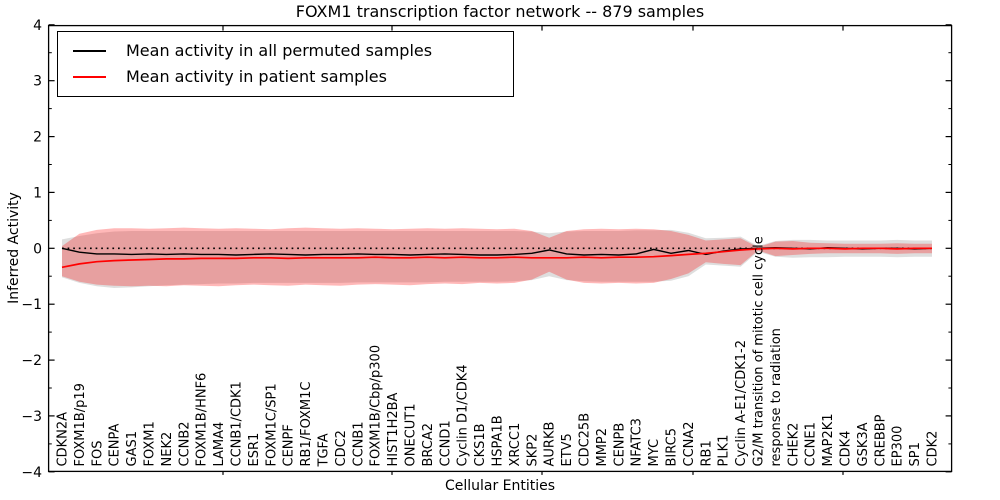 The width and height of the screenshot is (1000, 500). Describe the element at coordinates (689, 443) in the screenshot. I see `x-category-label: CCNA2` at that location.